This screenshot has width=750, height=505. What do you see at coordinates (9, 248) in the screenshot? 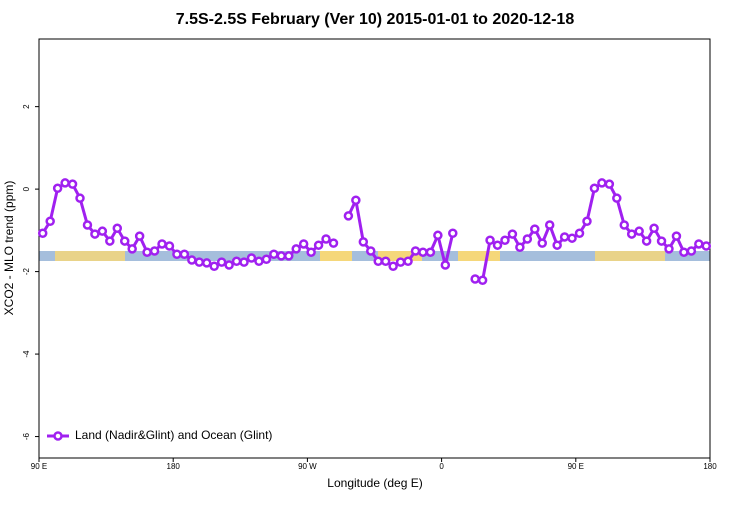
I see `y-axis-label: XCO2 - MLO trend (ppm)` at bounding box center [9, 248].